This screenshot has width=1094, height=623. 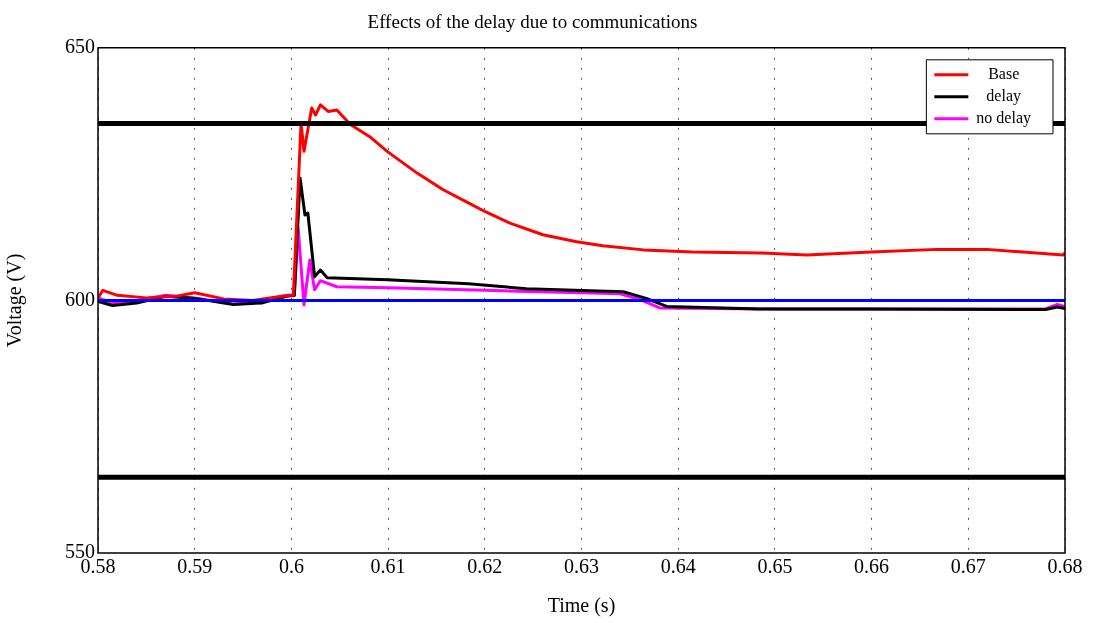 I want to click on x-tick-label: 0.62, so click(x=485, y=566).